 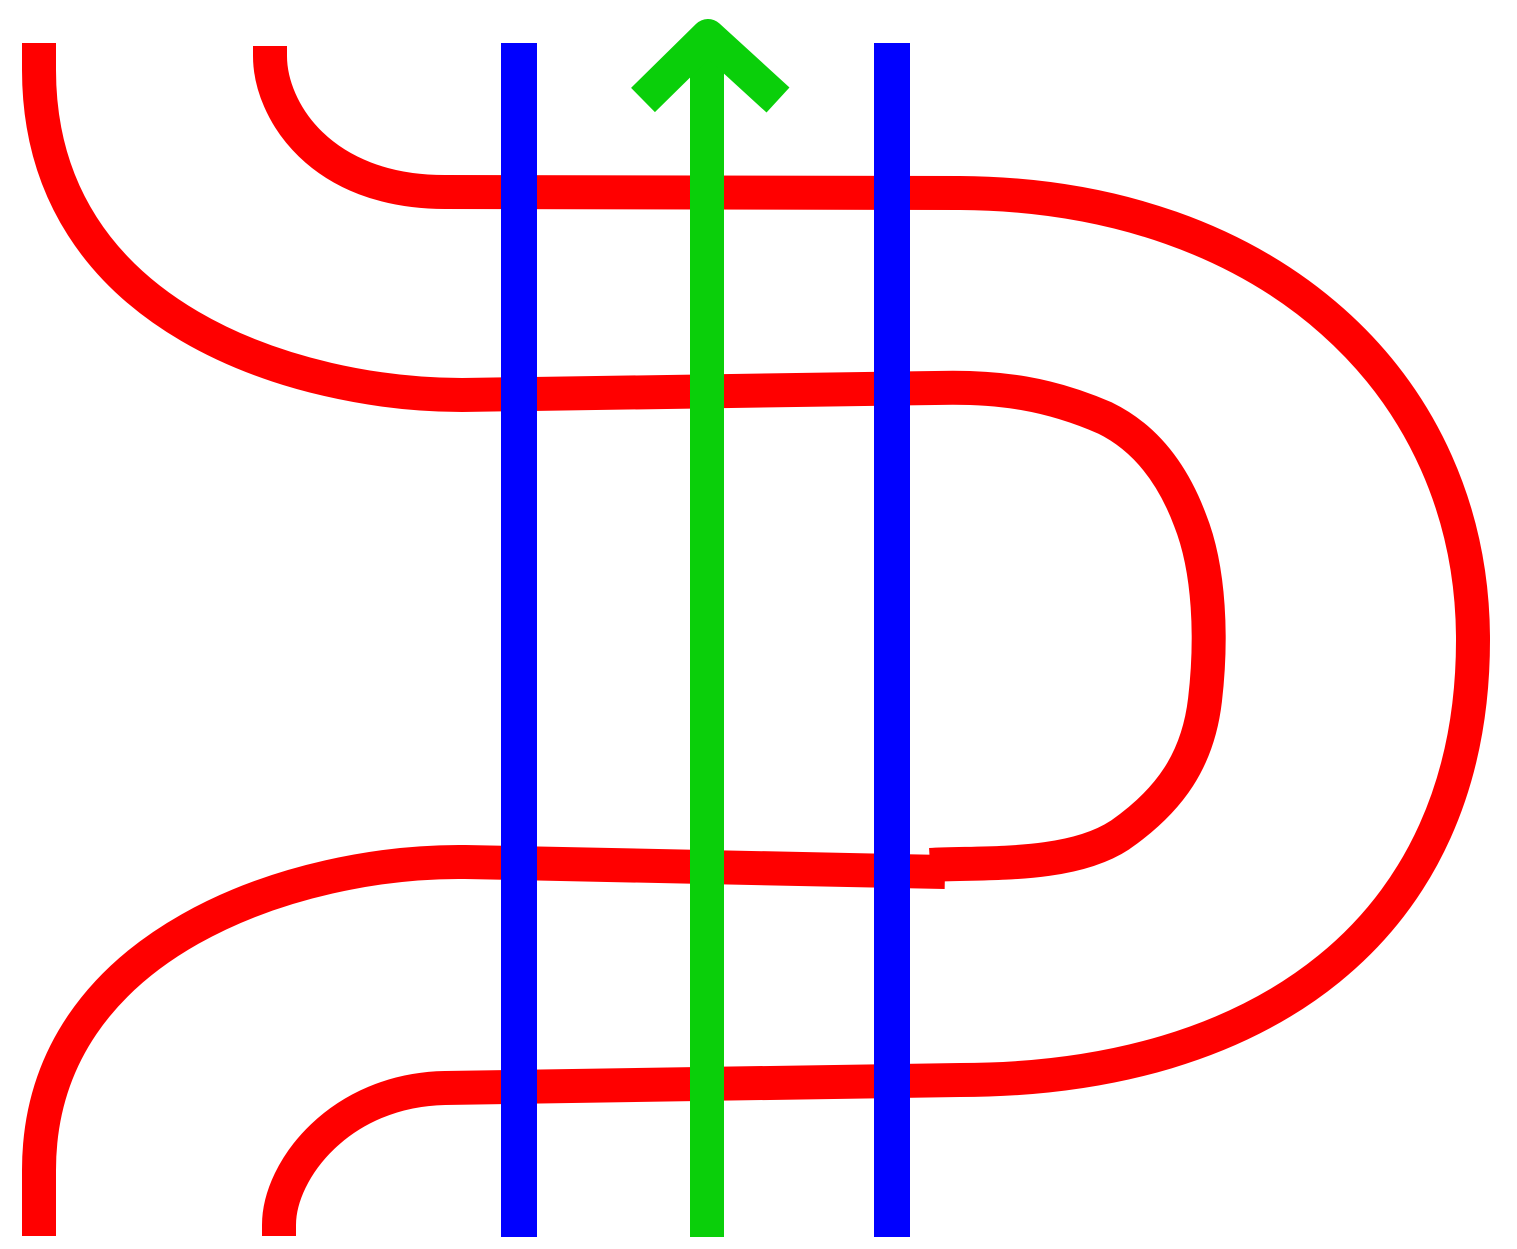 What do you see at coordinates (707, 644) in the screenshot?
I see `green-arrow-shaft` at bounding box center [707, 644].